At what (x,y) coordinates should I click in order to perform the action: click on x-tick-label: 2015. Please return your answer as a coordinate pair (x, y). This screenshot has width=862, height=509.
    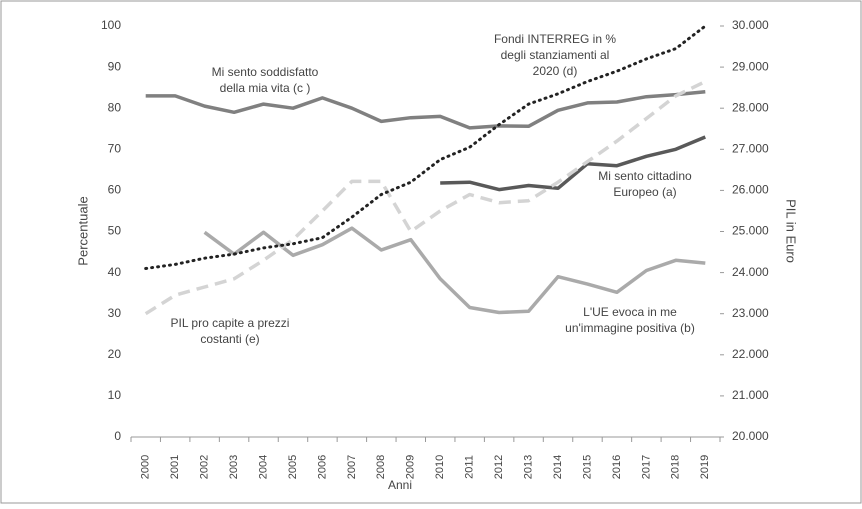
    Looking at the image, I should click on (587, 467).